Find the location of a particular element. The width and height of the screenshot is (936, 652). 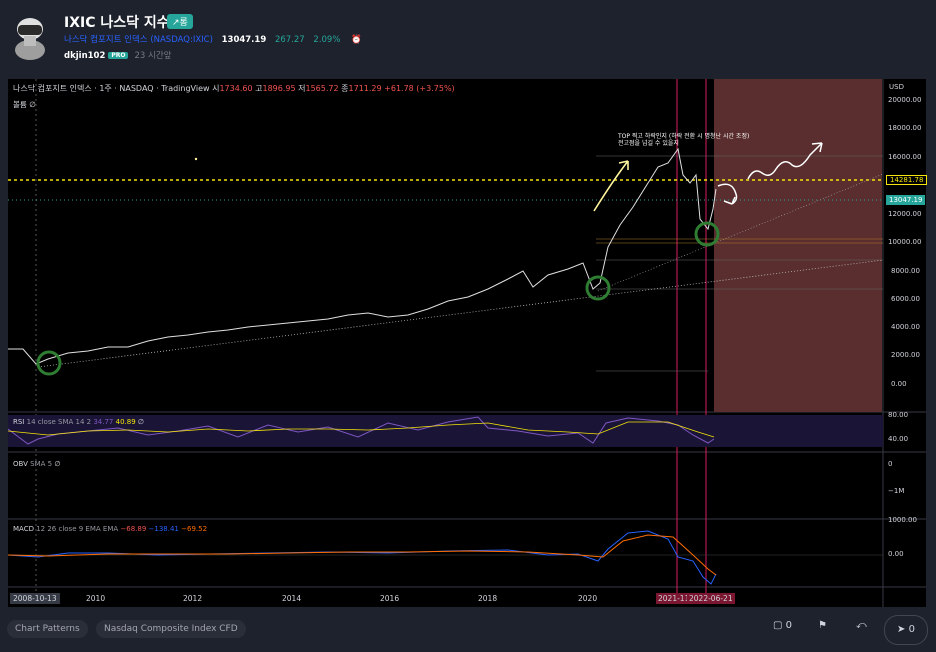

highlight-circle-2009 is located at coordinates (49, 363).